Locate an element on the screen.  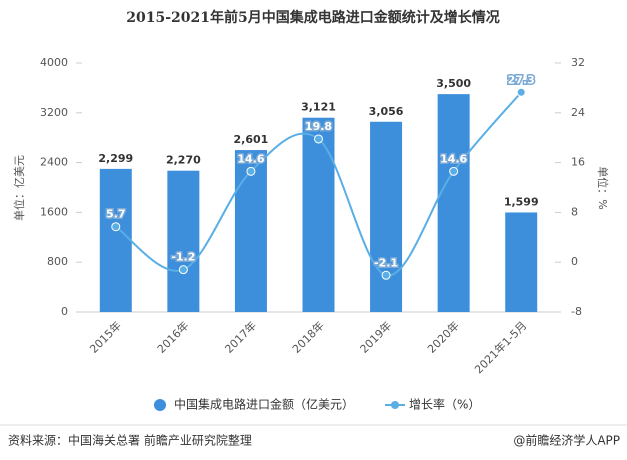
x-tick-label: 2019年 is located at coordinates (375, 336).